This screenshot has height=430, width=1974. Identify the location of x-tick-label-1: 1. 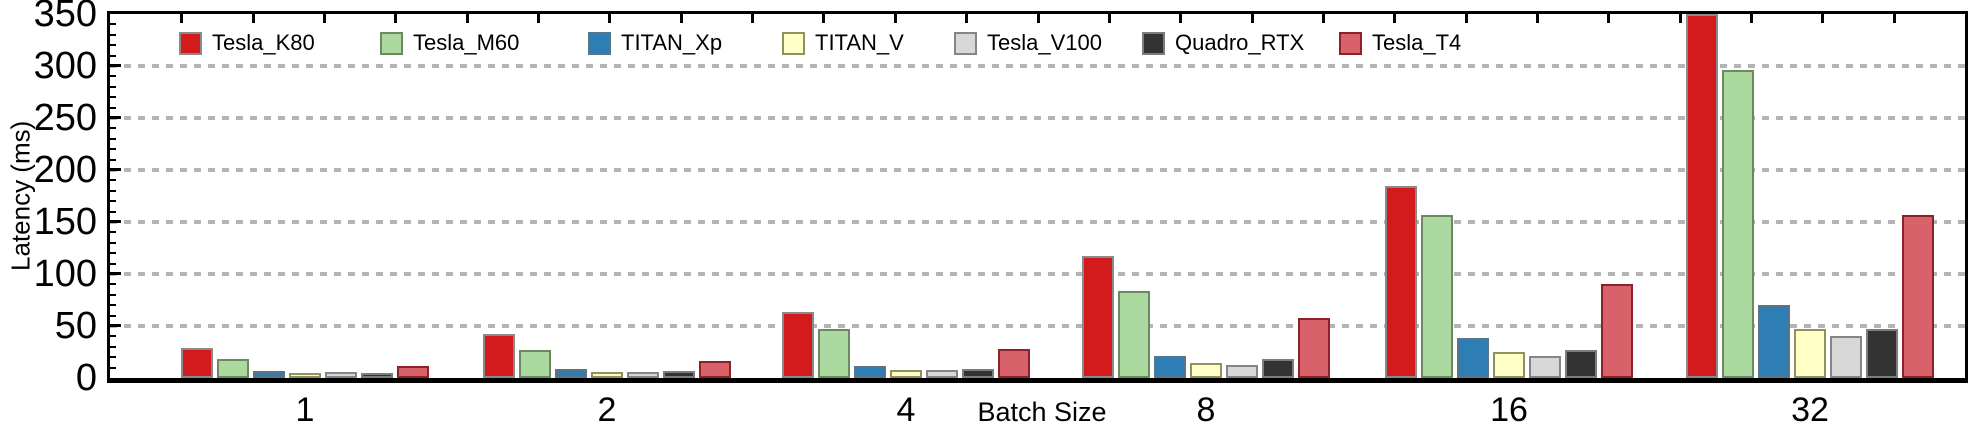
(305, 410).